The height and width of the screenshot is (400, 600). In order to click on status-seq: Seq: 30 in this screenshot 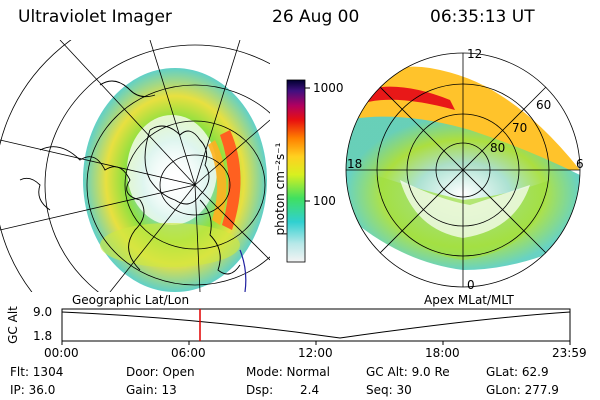, I will do `click(389, 390)`.